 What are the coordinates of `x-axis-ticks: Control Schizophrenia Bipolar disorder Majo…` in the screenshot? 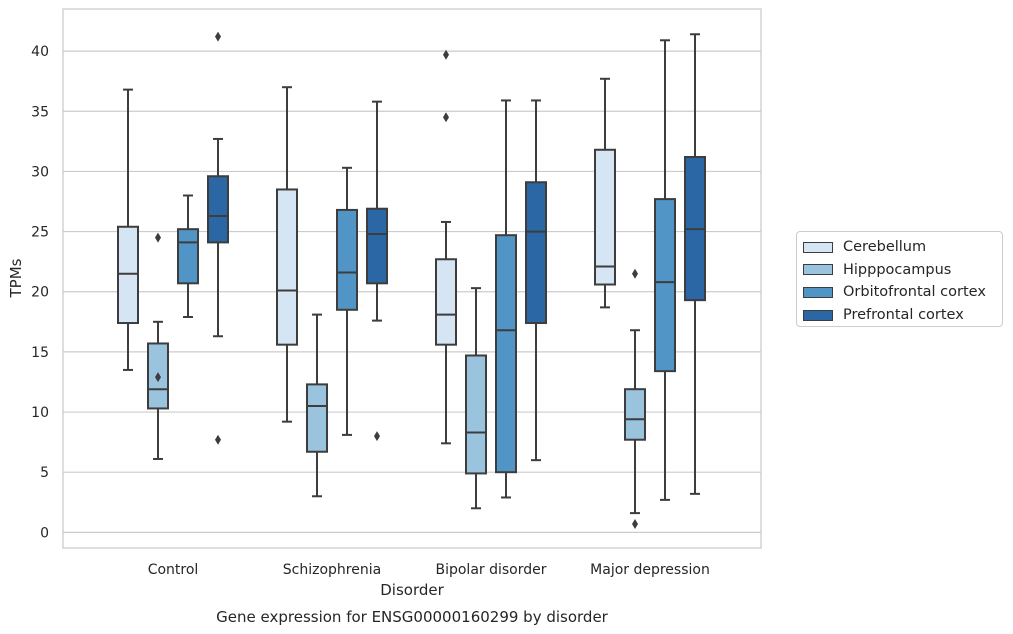 It's located at (429, 570).